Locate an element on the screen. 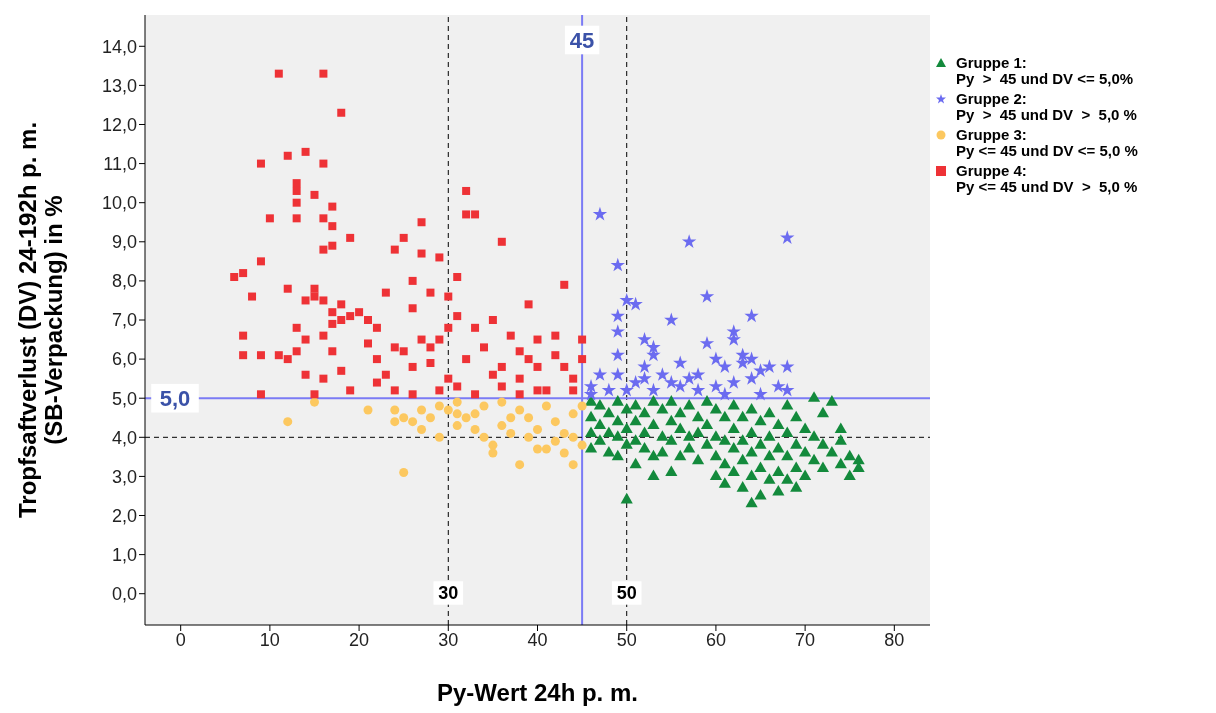 The width and height of the screenshot is (1216, 713). x-tick-label: 40 is located at coordinates (537, 639).